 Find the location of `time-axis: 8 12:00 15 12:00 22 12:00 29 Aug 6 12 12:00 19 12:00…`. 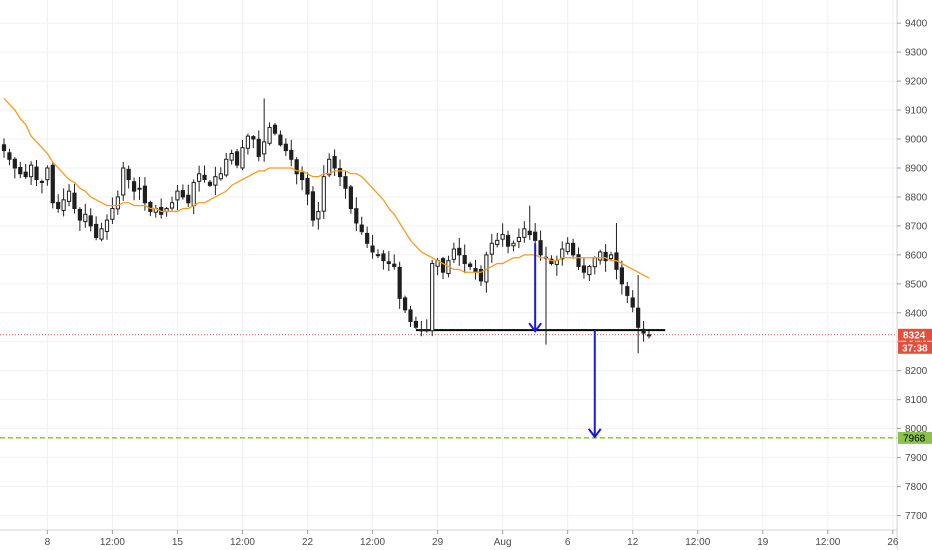

time-axis: 8 12:00 15 12:00 22 12:00 29 Aug 6 12 12:00 19 12:00… is located at coordinates (449, 538).